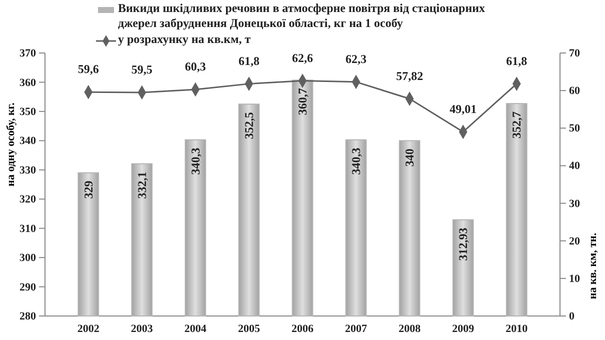  What do you see at coordinates (249, 328) in the screenshot?
I see `x-tick-label: 2005` at bounding box center [249, 328].